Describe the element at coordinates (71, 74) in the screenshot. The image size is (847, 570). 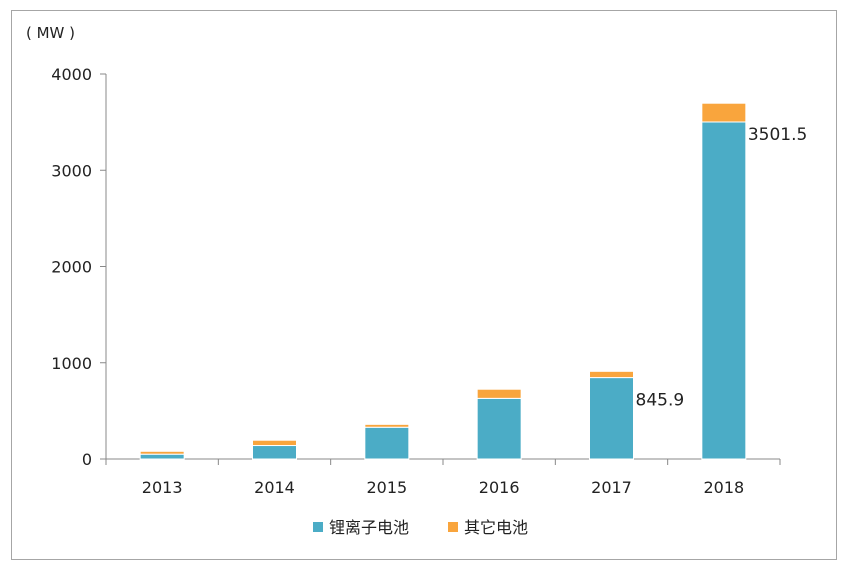
I see `y-tick-label: 4000` at that location.